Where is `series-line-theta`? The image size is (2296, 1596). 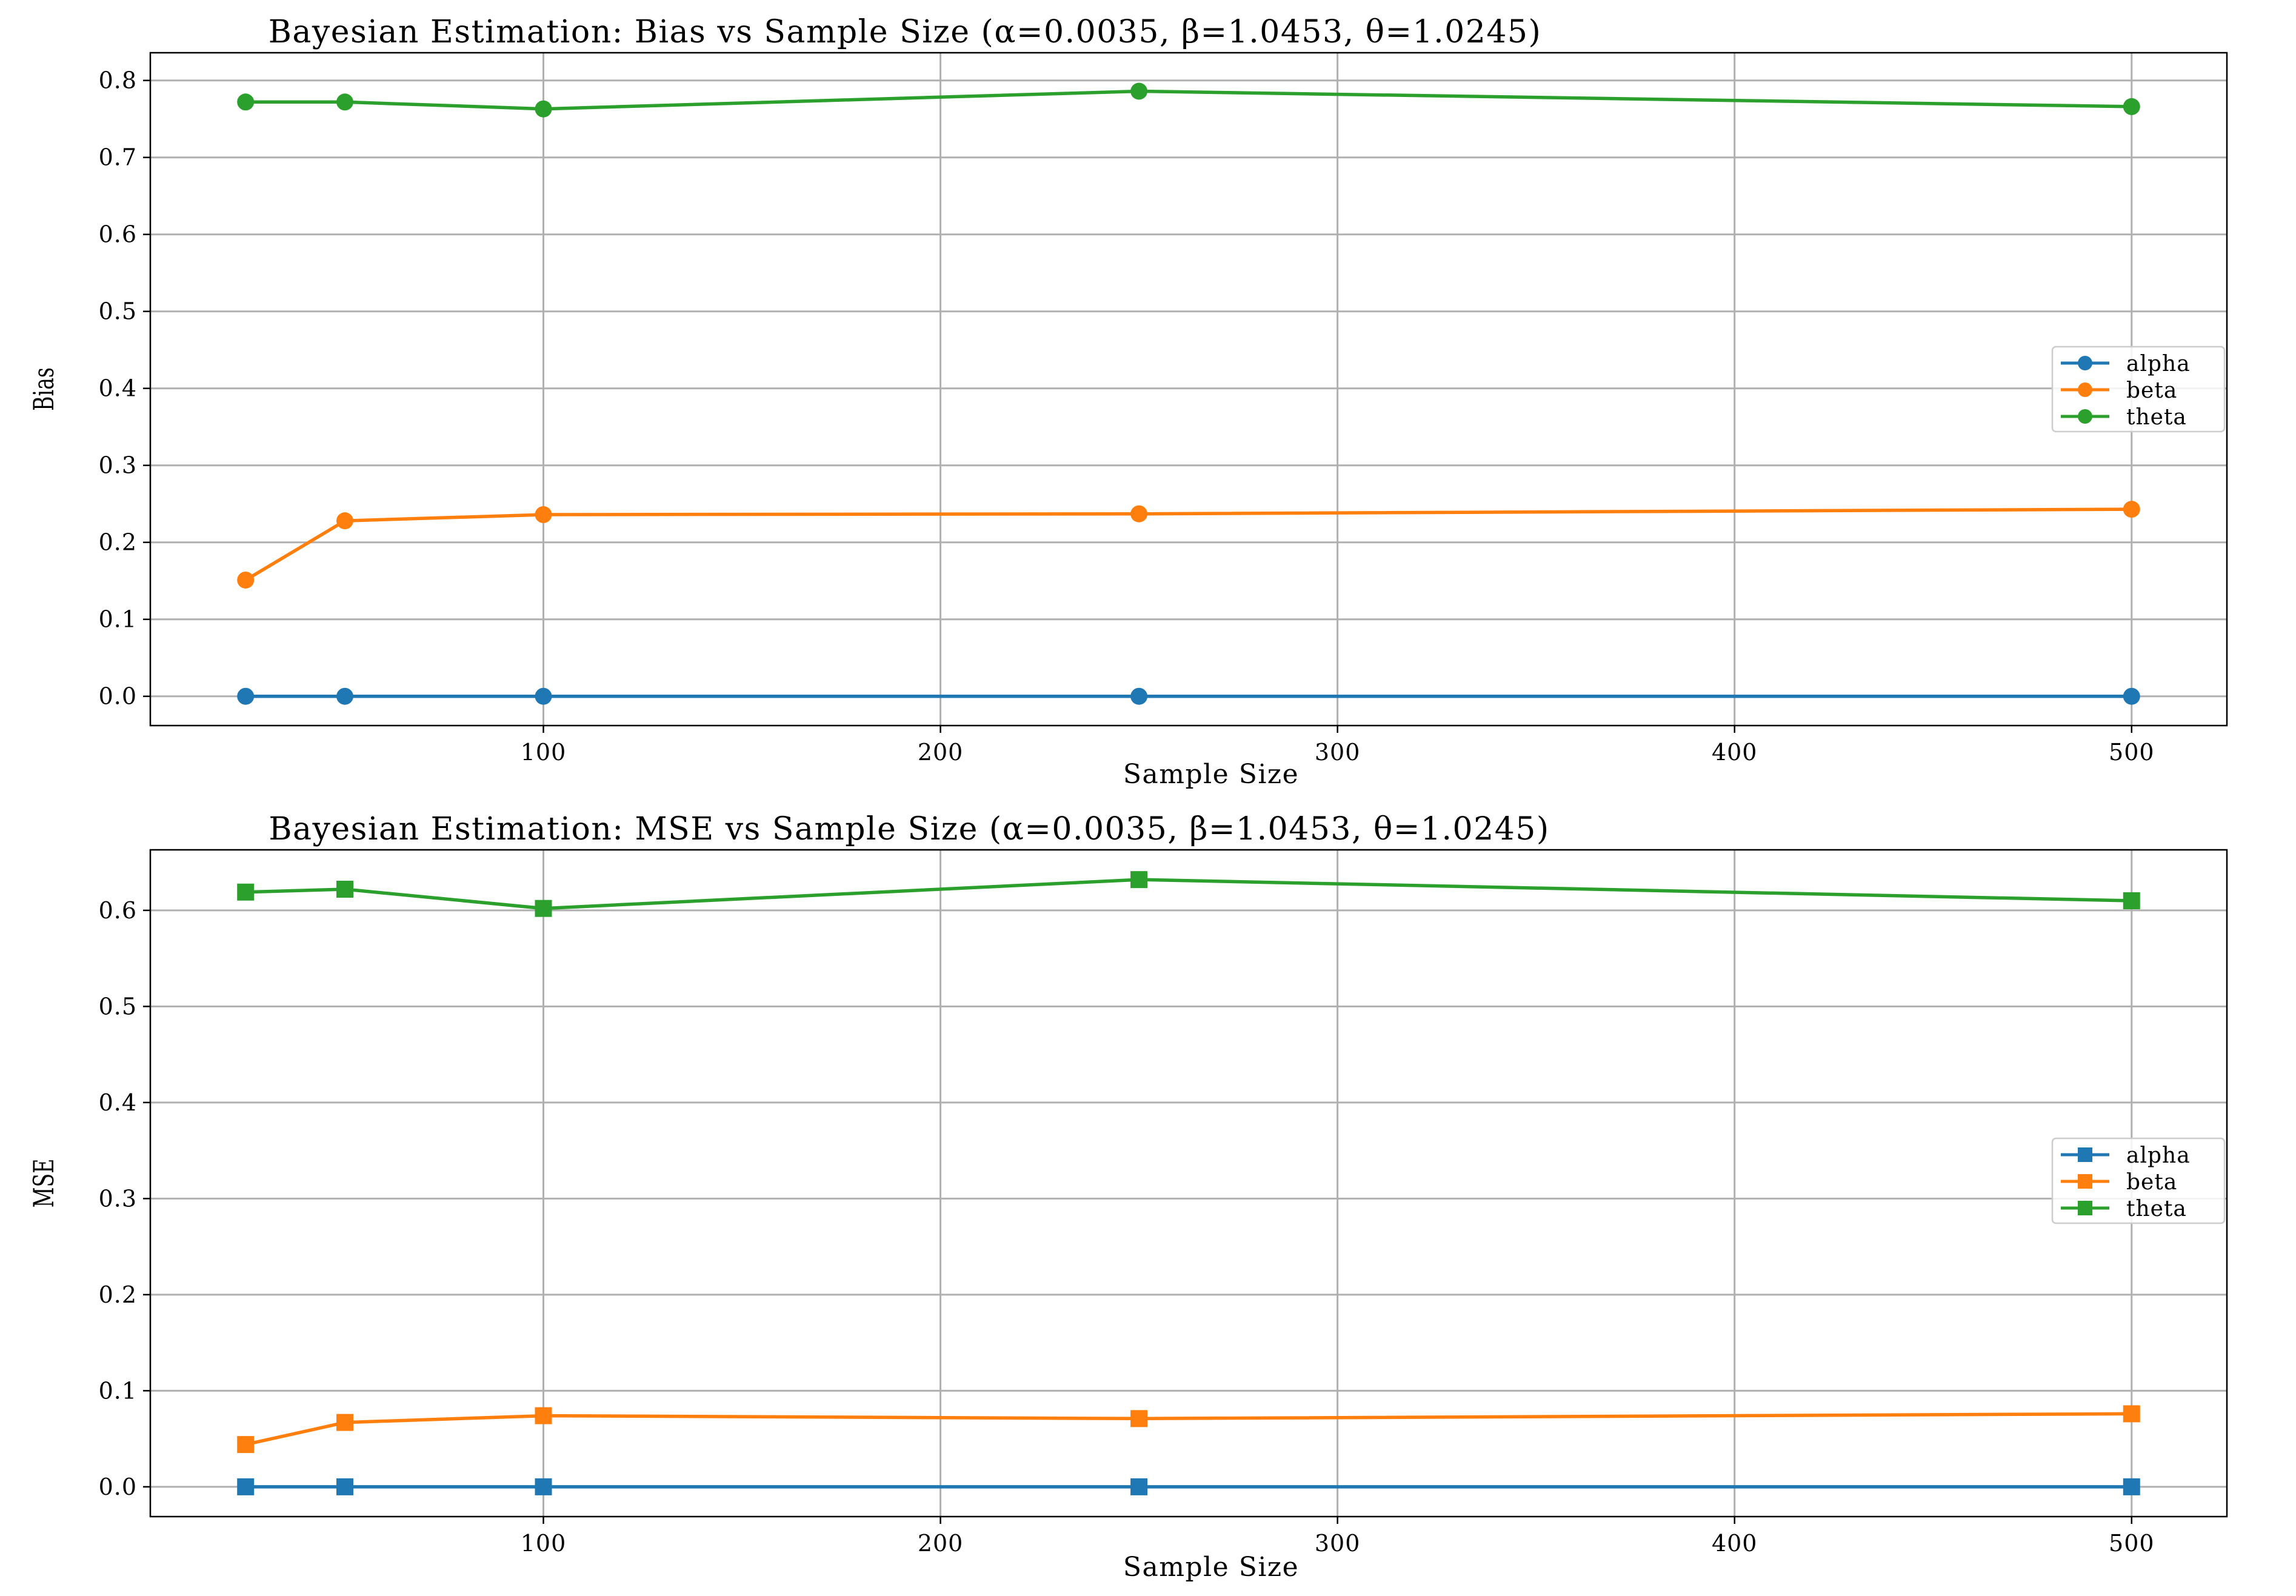 series-line-theta is located at coordinates (1188, 894).